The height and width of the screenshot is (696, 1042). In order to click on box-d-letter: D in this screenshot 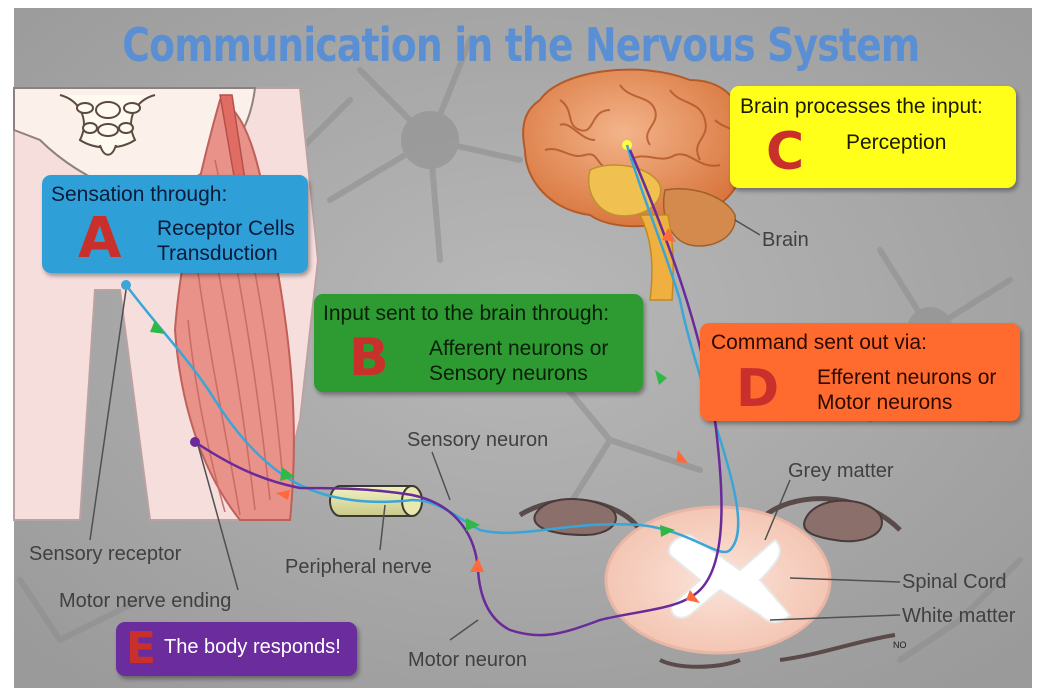, I will do `click(758, 389)`.